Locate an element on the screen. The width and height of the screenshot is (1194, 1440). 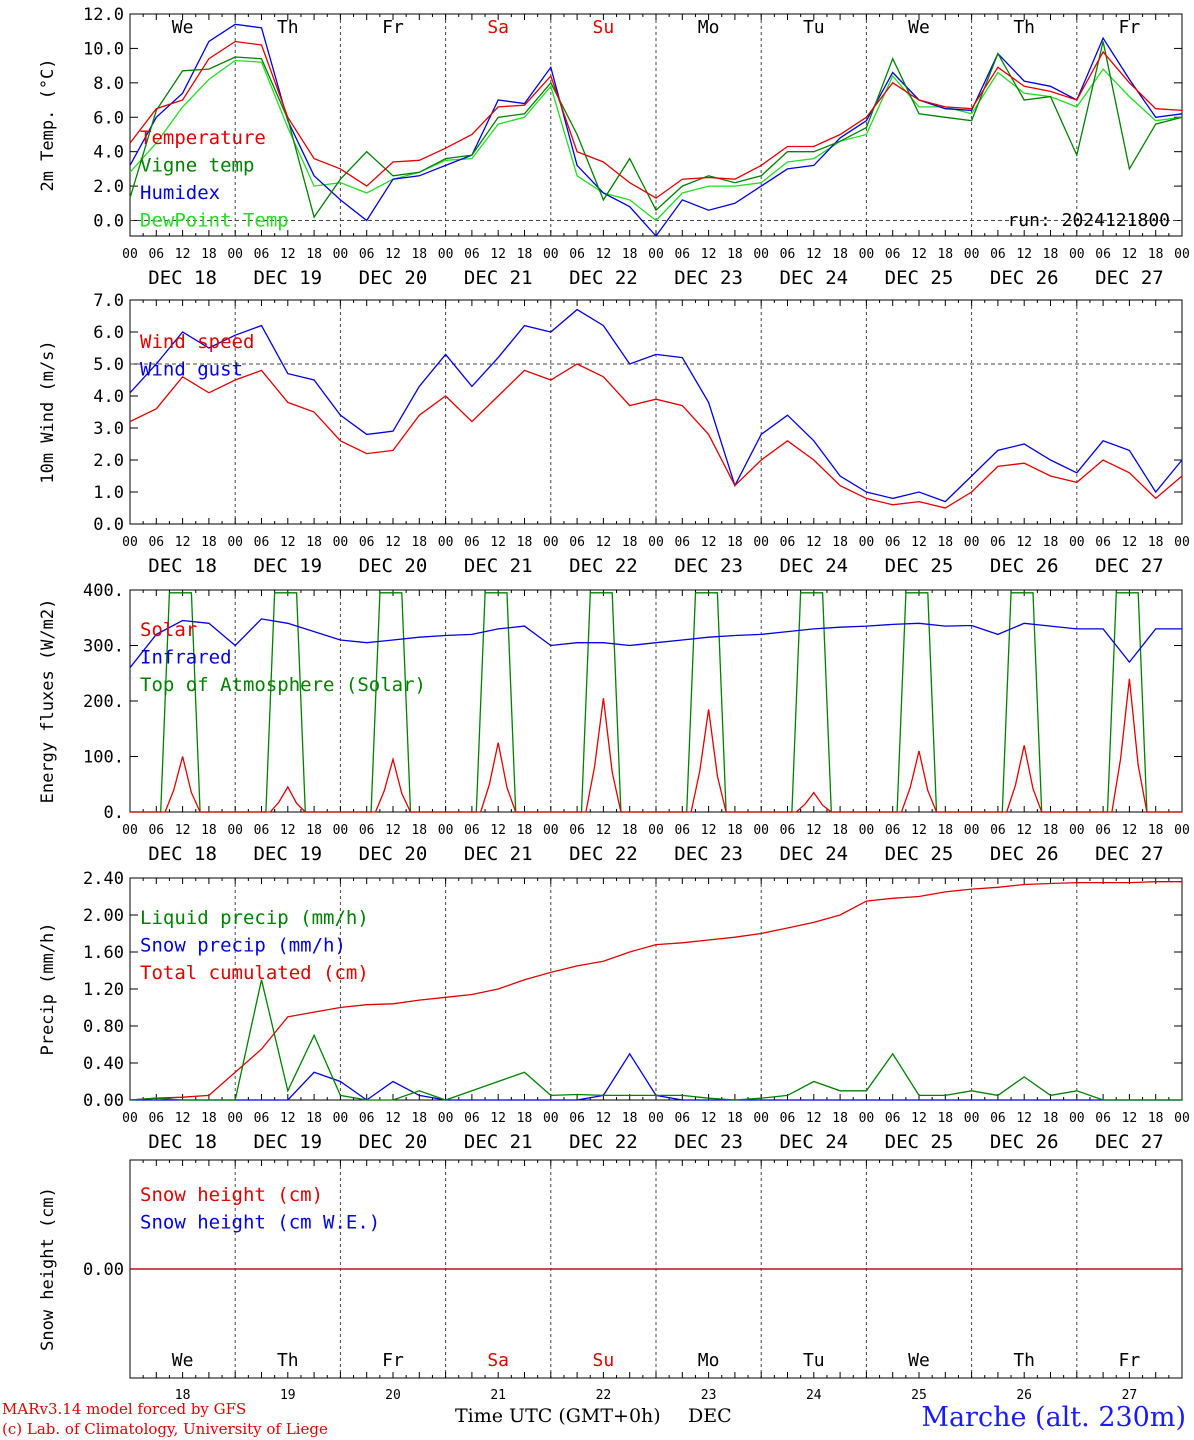
x-date-label: DEC 21 is located at coordinates (498, 854).